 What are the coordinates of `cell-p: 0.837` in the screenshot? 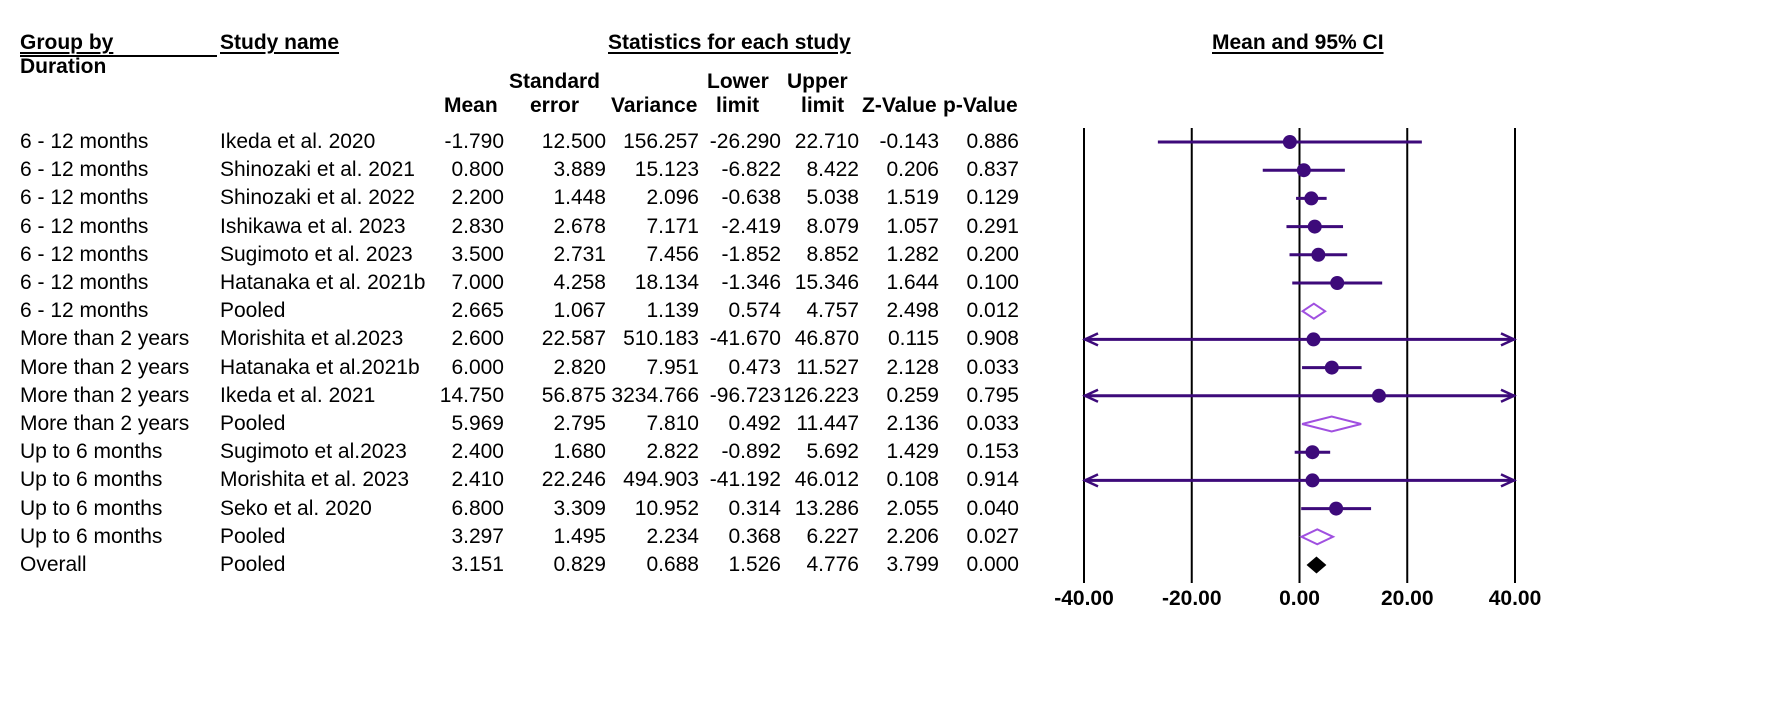 It's located at (992, 170).